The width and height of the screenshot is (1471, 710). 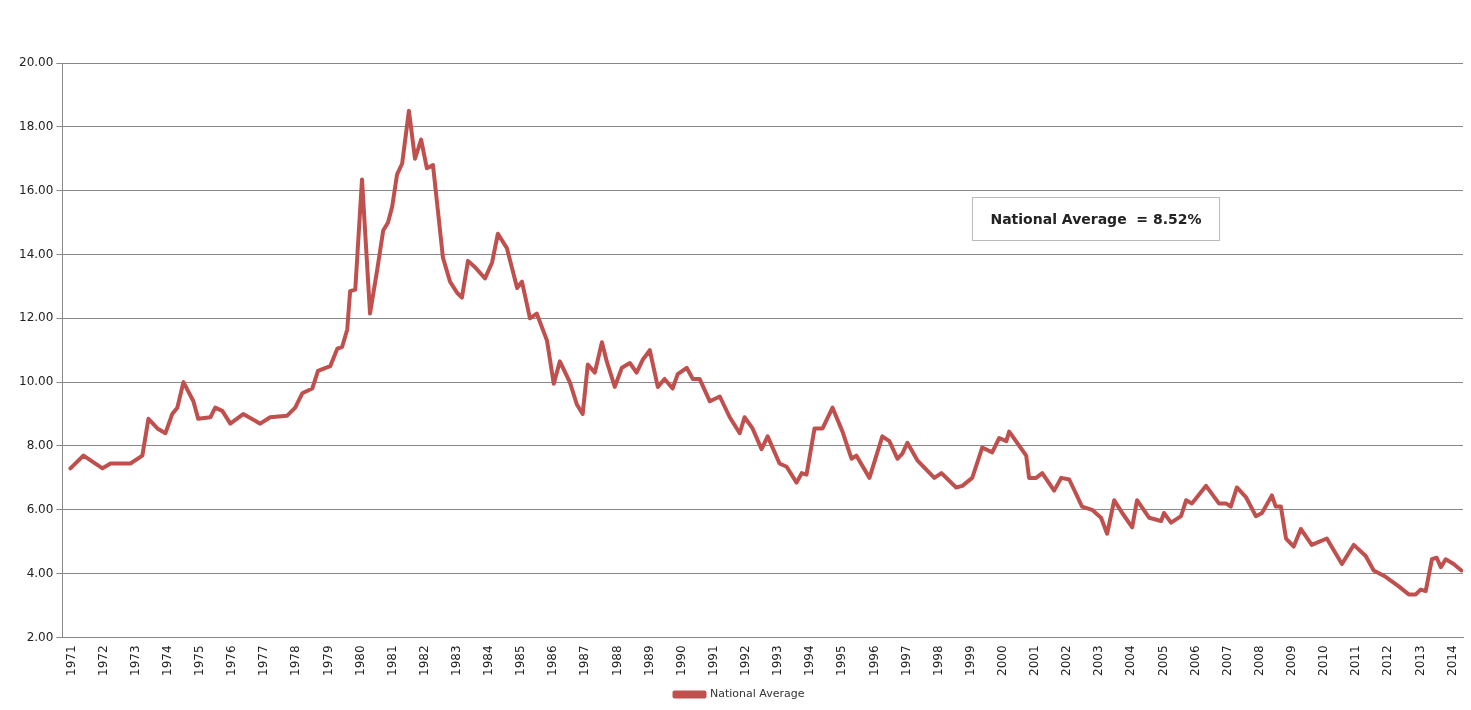 What do you see at coordinates (1419, 661) in the screenshot?
I see `x-tick-label: 2013` at bounding box center [1419, 661].